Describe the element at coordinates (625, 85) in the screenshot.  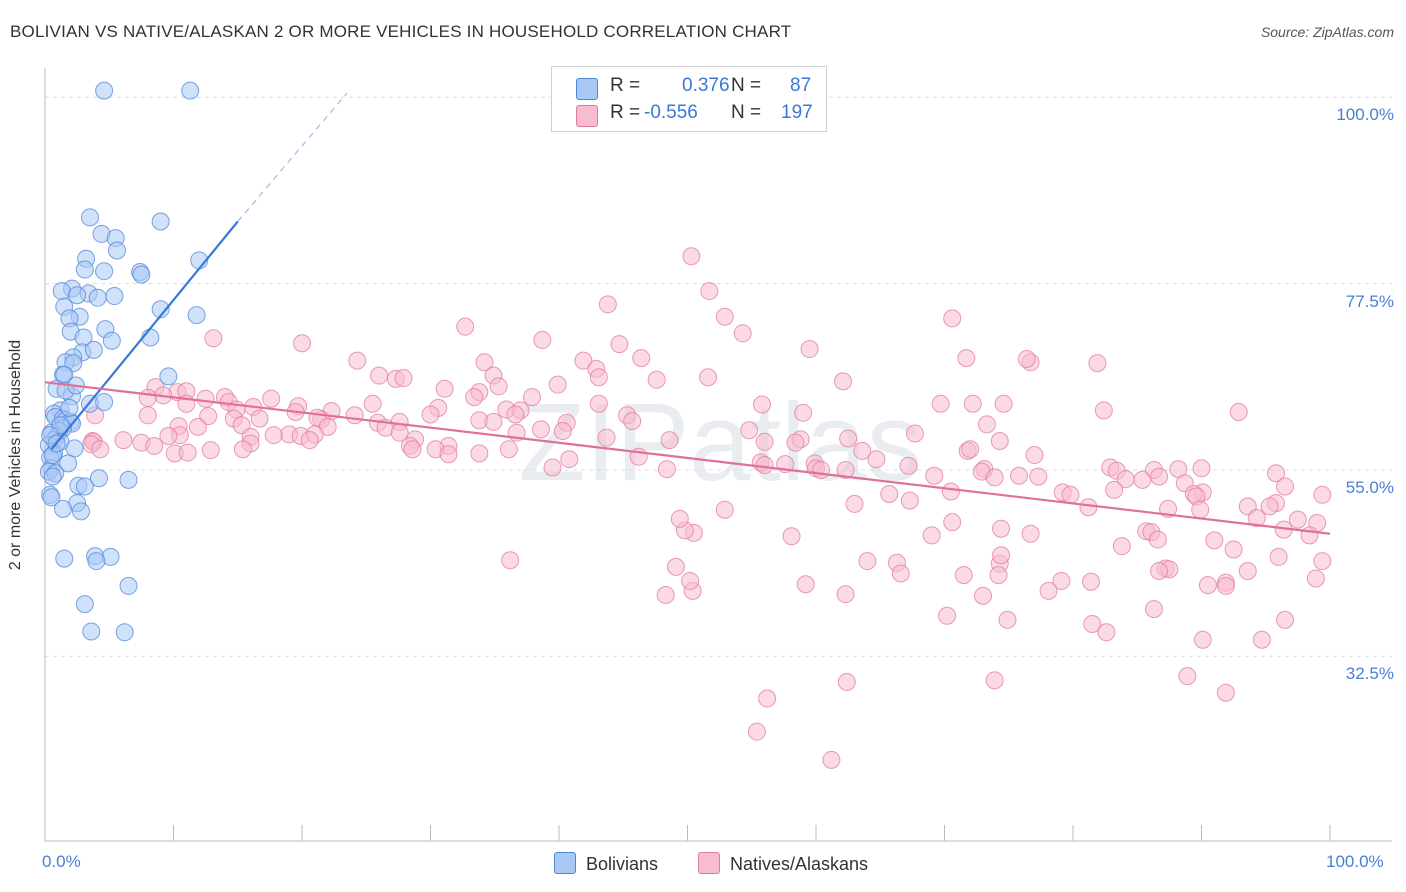
I see `r-label: R =` at that location.